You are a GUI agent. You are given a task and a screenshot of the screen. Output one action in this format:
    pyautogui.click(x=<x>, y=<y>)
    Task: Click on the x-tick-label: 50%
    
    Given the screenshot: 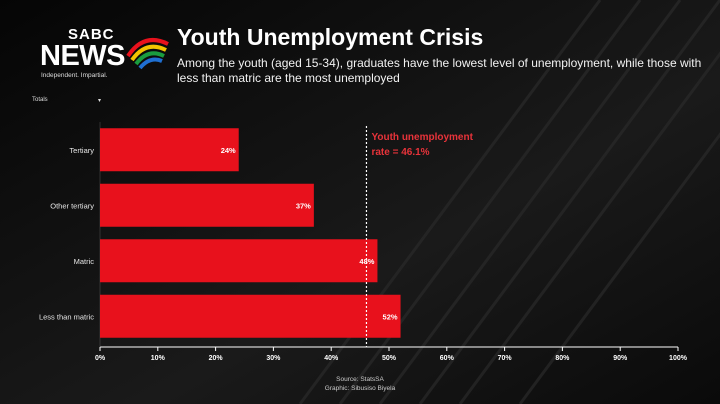 What is the action you would take?
    pyautogui.click(x=389, y=358)
    